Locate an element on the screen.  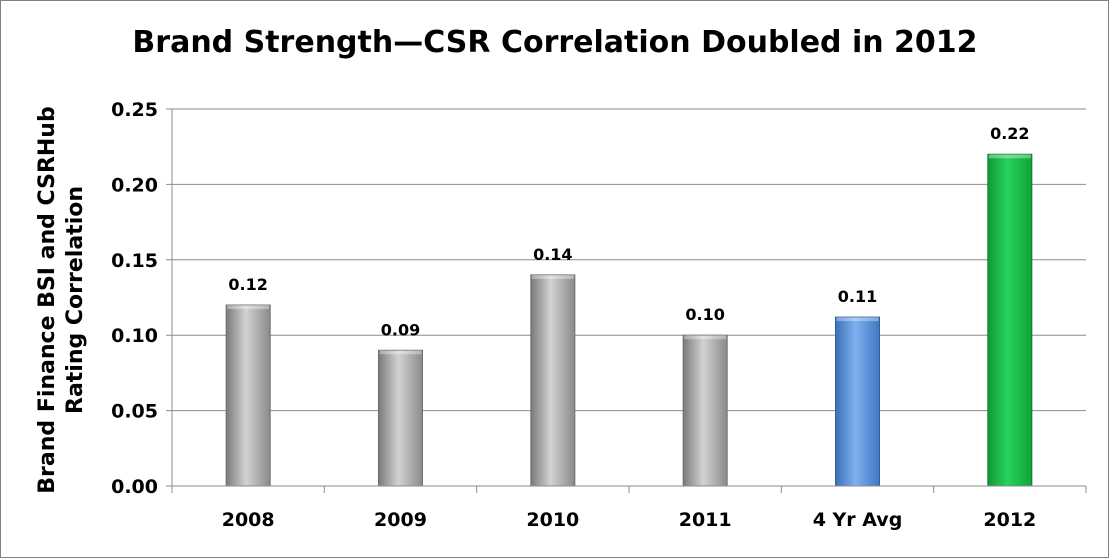
bar-2010 is located at coordinates (553, 380).